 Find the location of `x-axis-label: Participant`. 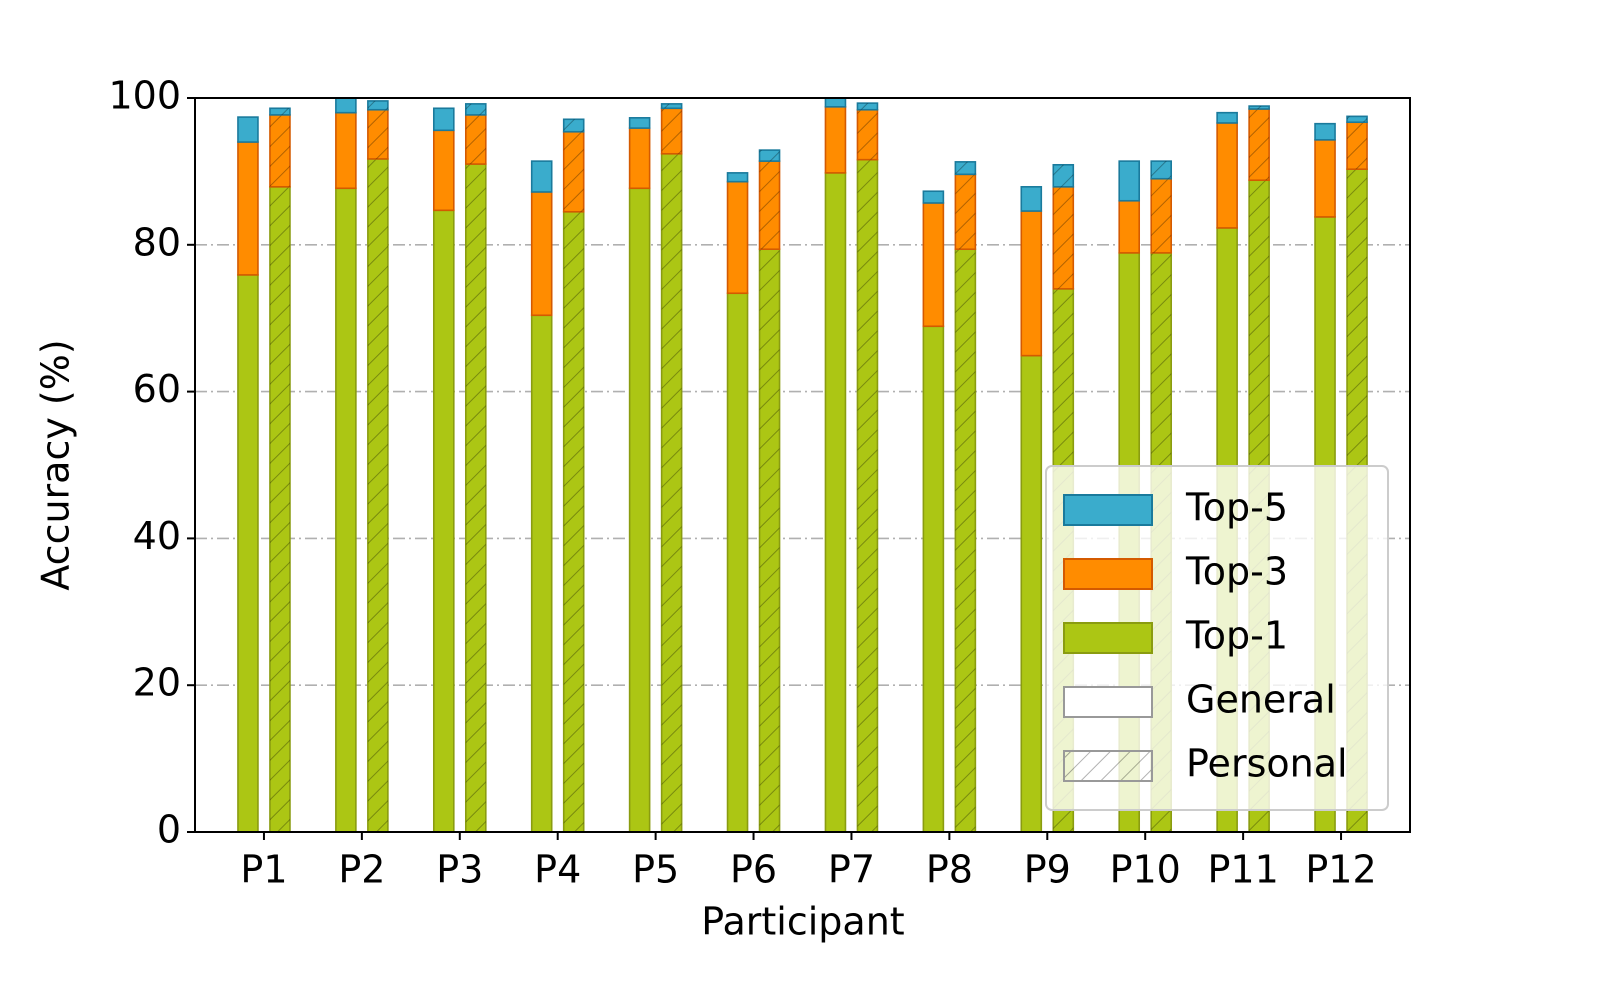

x-axis-label: Participant is located at coordinates (802, 922).